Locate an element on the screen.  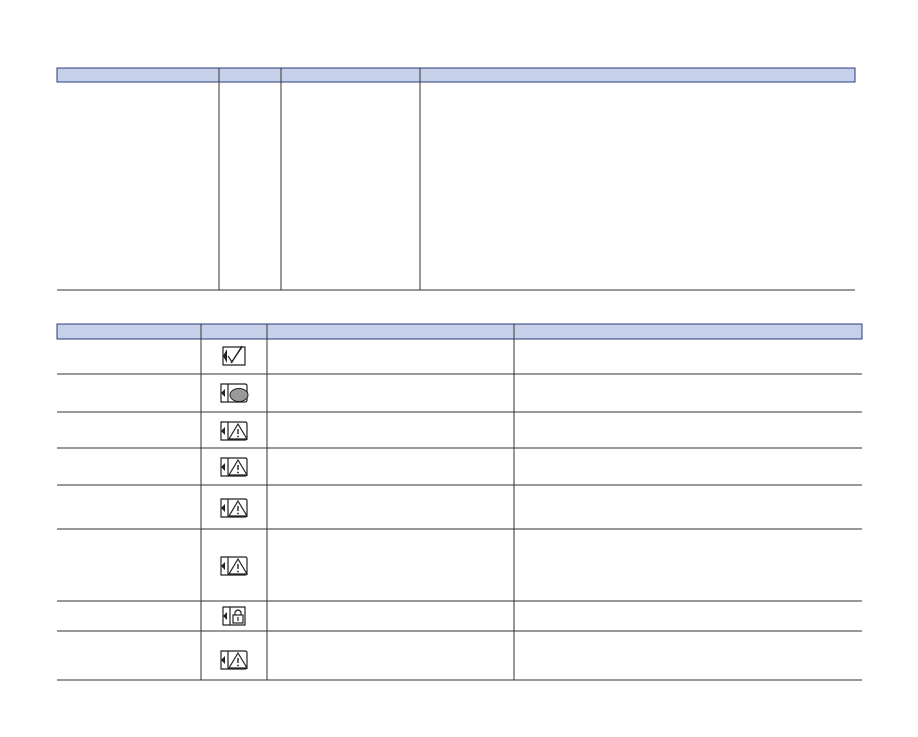
icon-card-lock is located at coordinates (234, 616).